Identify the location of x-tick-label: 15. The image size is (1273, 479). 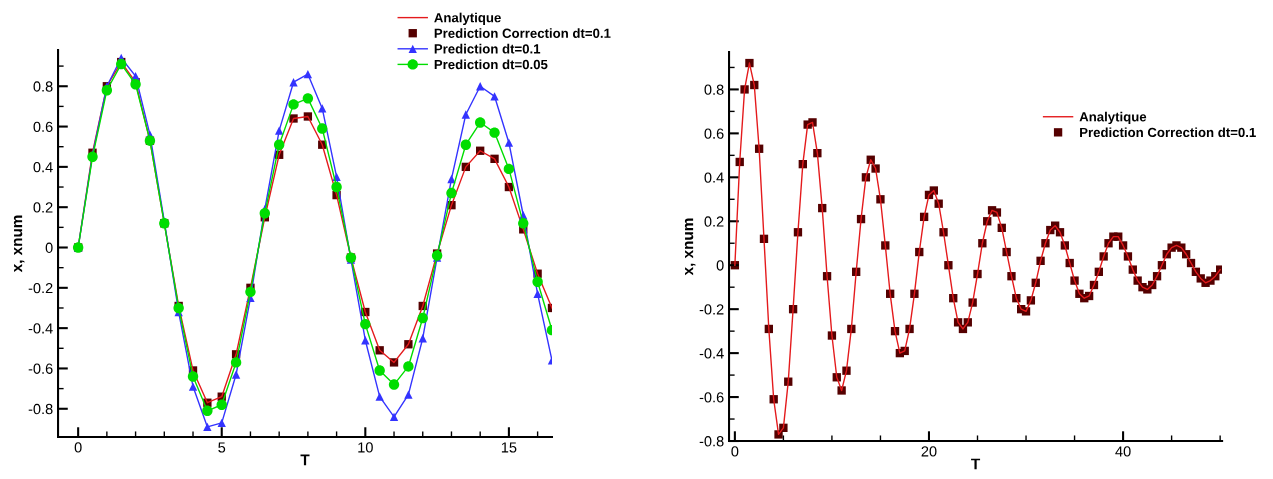
(509, 447).